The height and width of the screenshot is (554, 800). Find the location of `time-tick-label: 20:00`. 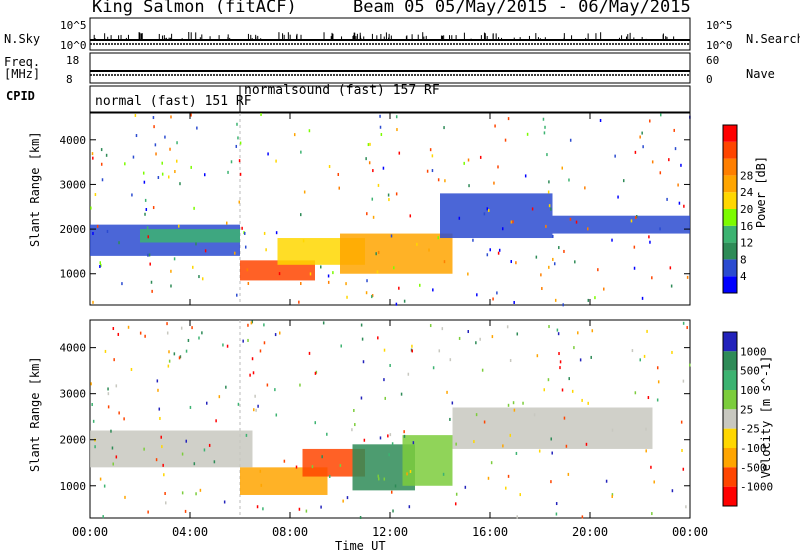

time-tick-label: 20:00 is located at coordinates (590, 532).